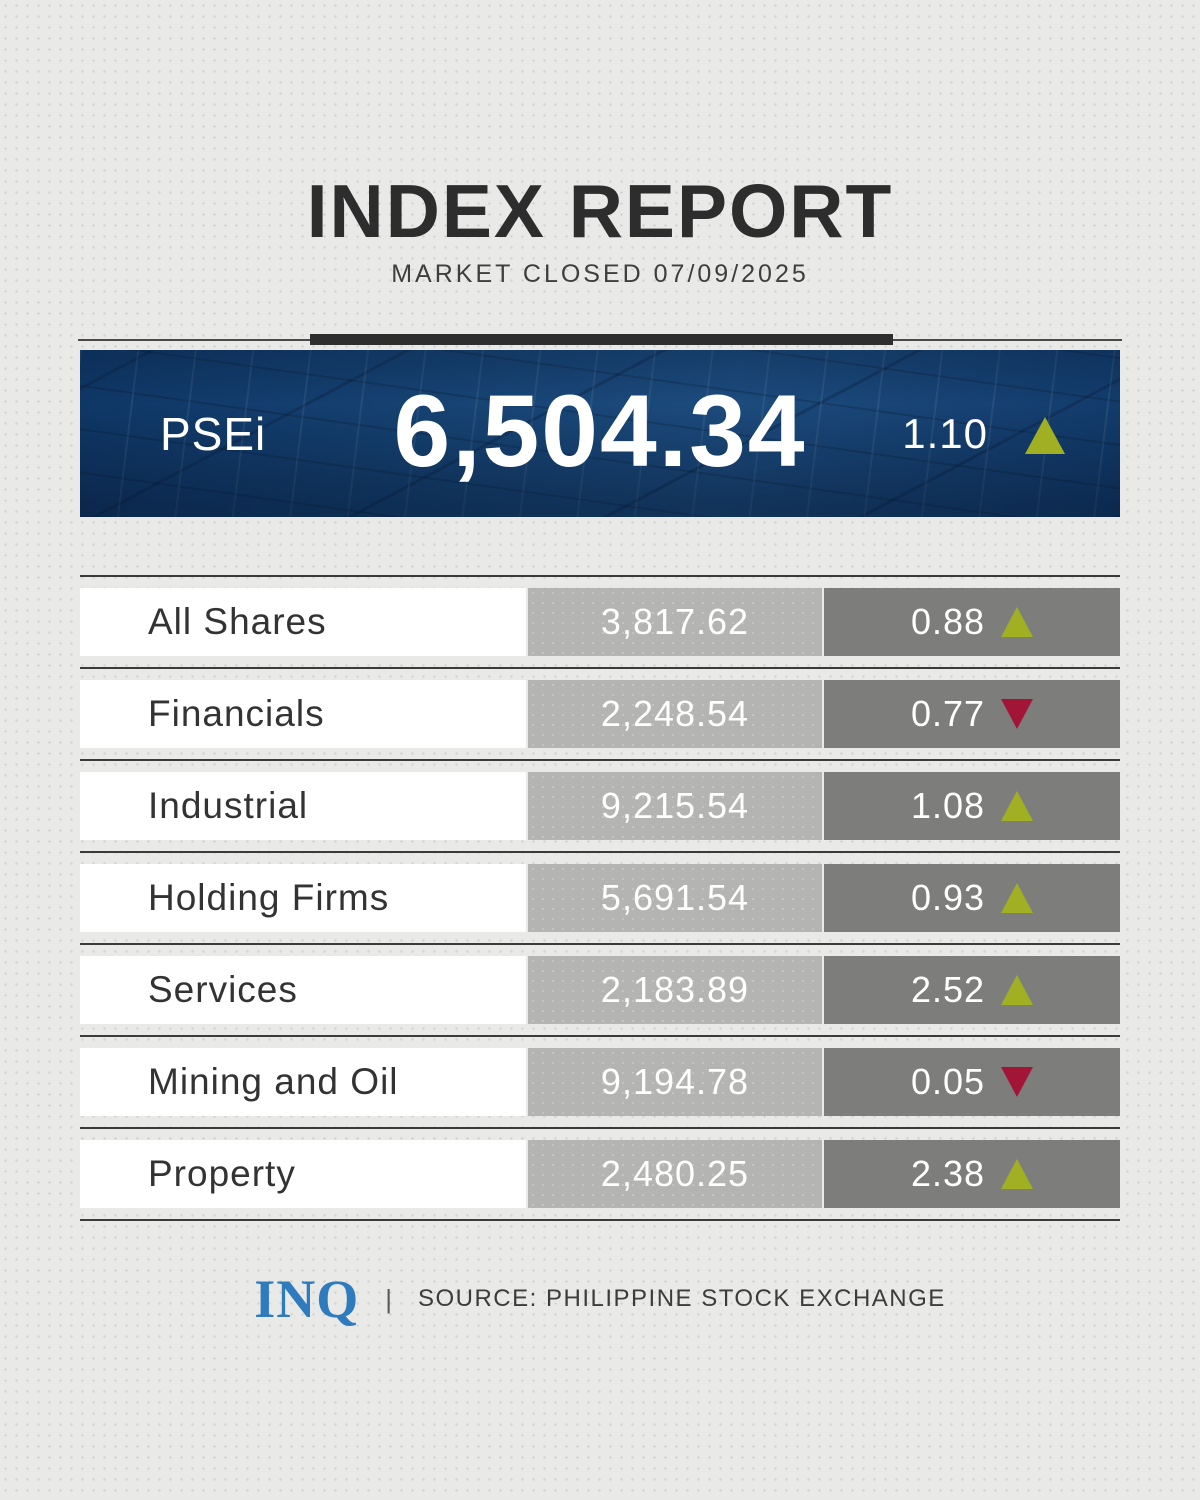 Image resolution: width=1200 pixels, height=1500 pixels. What do you see at coordinates (600, 211) in the screenshot?
I see `page-title: INDEX REPORT` at bounding box center [600, 211].